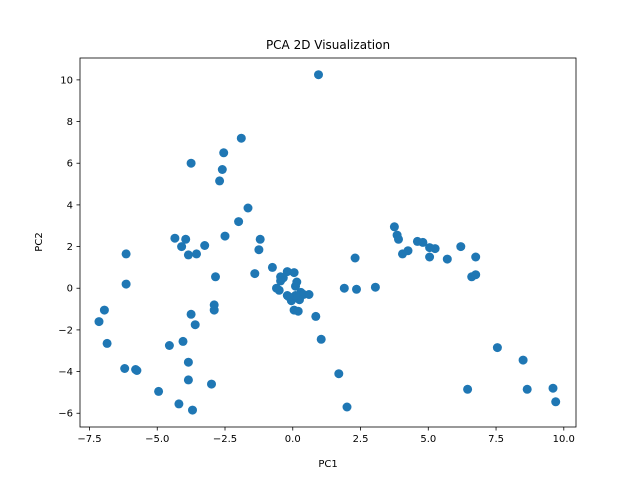  Describe the element at coordinates (65, 414) in the screenshot. I see `y-tick-label: −6` at that location.